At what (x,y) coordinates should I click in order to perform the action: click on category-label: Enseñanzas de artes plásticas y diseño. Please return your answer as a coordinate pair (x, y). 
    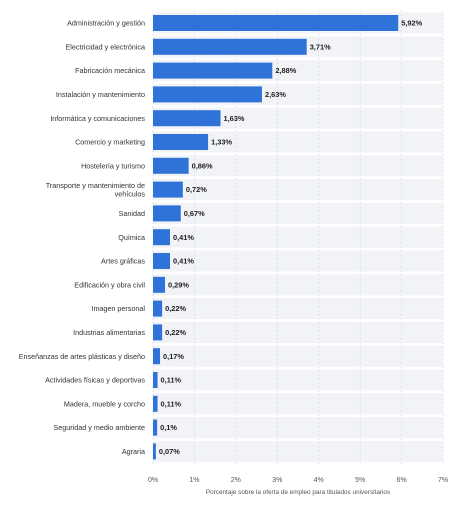
    Looking at the image, I should click on (82, 356).